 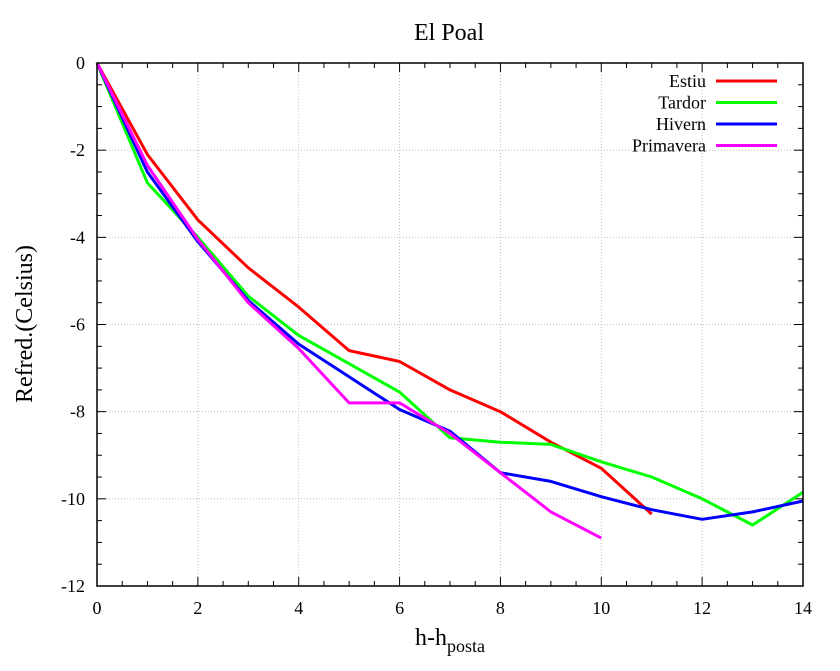 What do you see at coordinates (601, 608) in the screenshot?
I see `x-tick-label: 10` at bounding box center [601, 608].